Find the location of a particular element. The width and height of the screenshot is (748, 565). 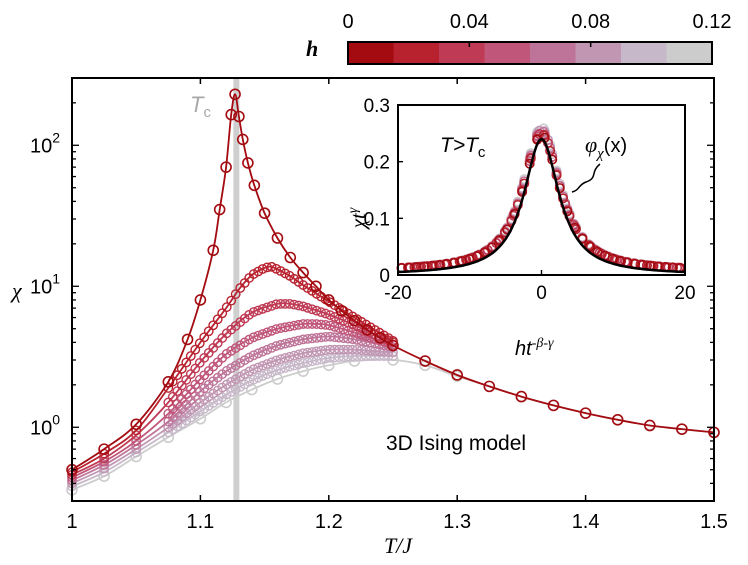

colorbar-tick-label: 0 is located at coordinates (347, 22).